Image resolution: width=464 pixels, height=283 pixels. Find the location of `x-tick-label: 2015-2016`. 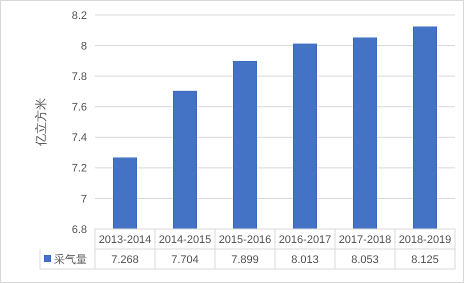

x-tick-label: 2015-2016 is located at coordinates (245, 240).